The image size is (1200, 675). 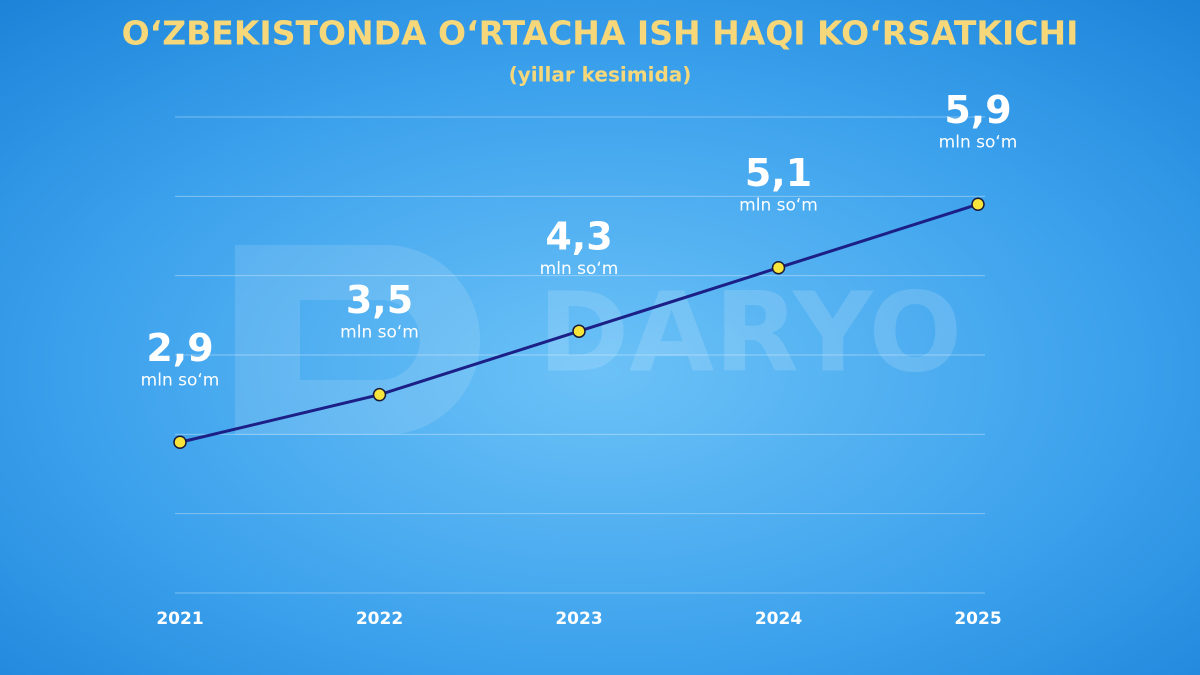 What do you see at coordinates (778, 173) in the screenshot?
I see `value-label: 5,1` at bounding box center [778, 173].